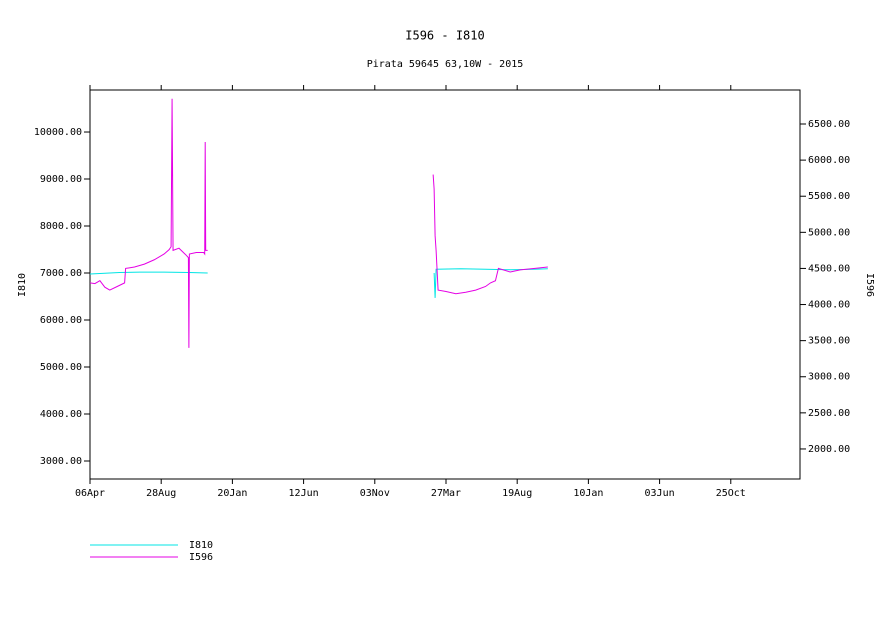 This screenshot has width=891, height=630. Describe the element at coordinates (161, 493) in the screenshot. I see `x-tick-label: 28Aug` at that location.